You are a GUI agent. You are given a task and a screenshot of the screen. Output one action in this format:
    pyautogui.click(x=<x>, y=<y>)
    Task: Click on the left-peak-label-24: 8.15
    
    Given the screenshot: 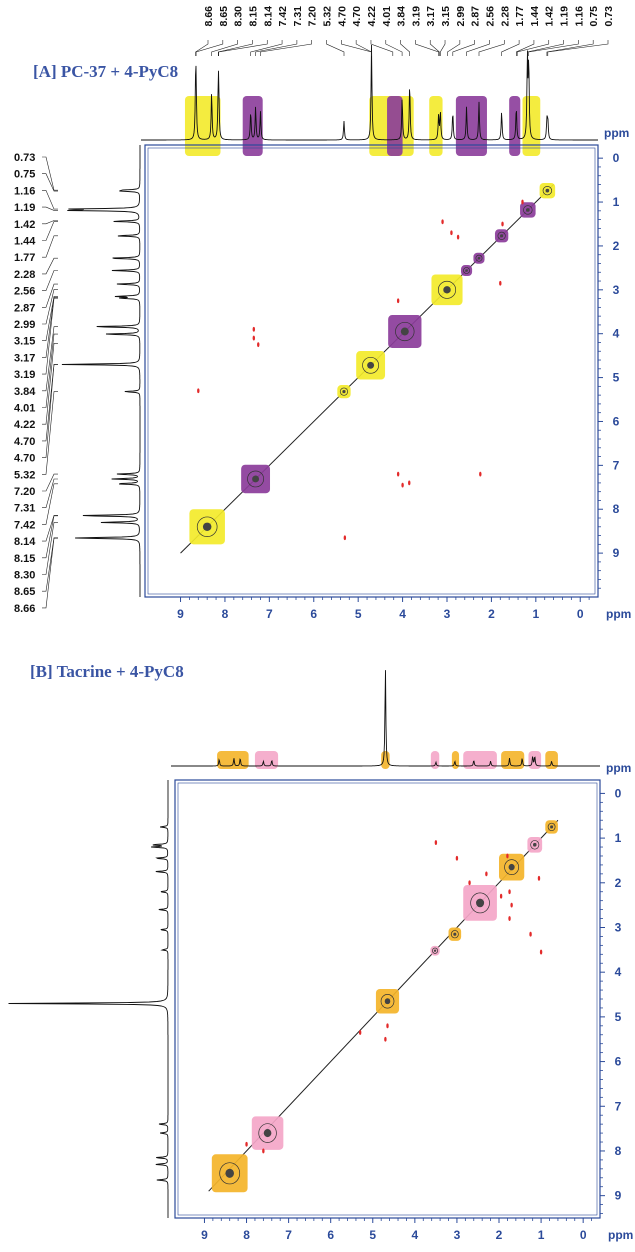 What is the action you would take?
    pyautogui.click(x=24, y=559)
    